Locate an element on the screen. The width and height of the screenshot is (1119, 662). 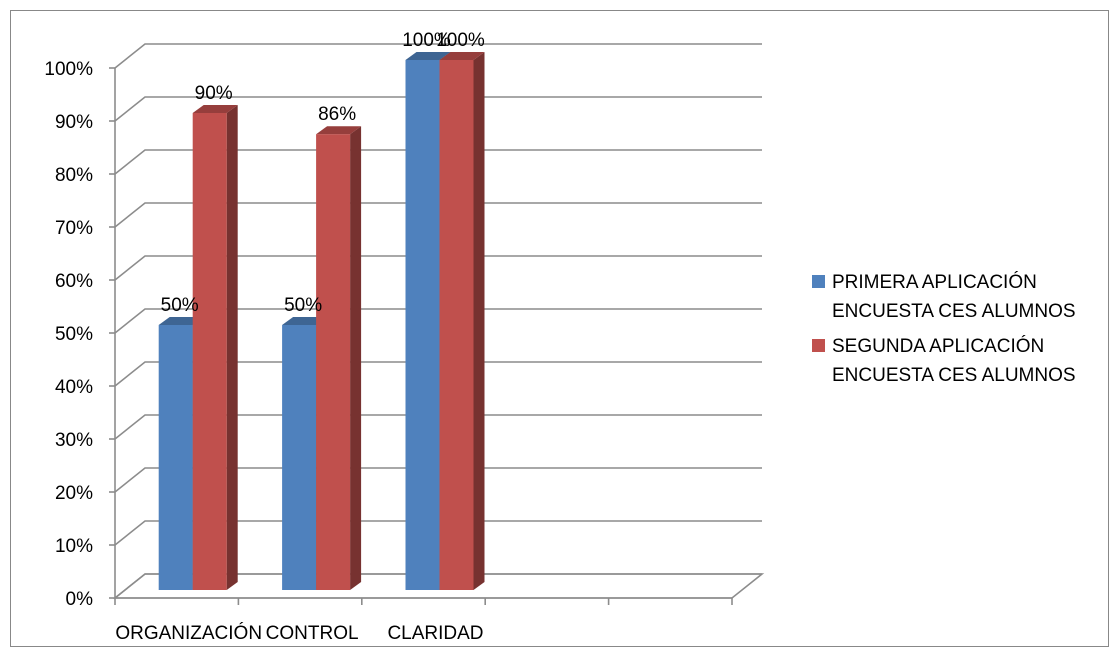
y-tick-label: 30% is located at coordinates (74, 440).